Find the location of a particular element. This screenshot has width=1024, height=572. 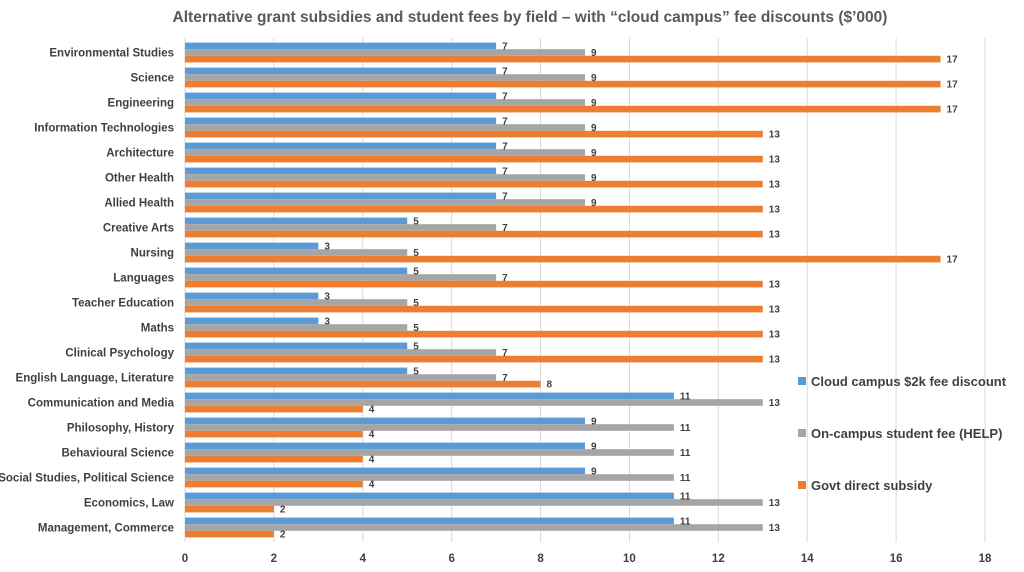

data-label-cloud-campus-2k-fee-discount-teacher-education: 3 is located at coordinates (327, 297).